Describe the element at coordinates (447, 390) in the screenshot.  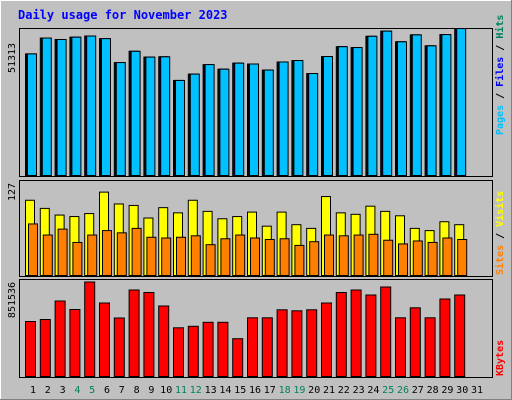
I see `x-label-day-29: 29` at that location.